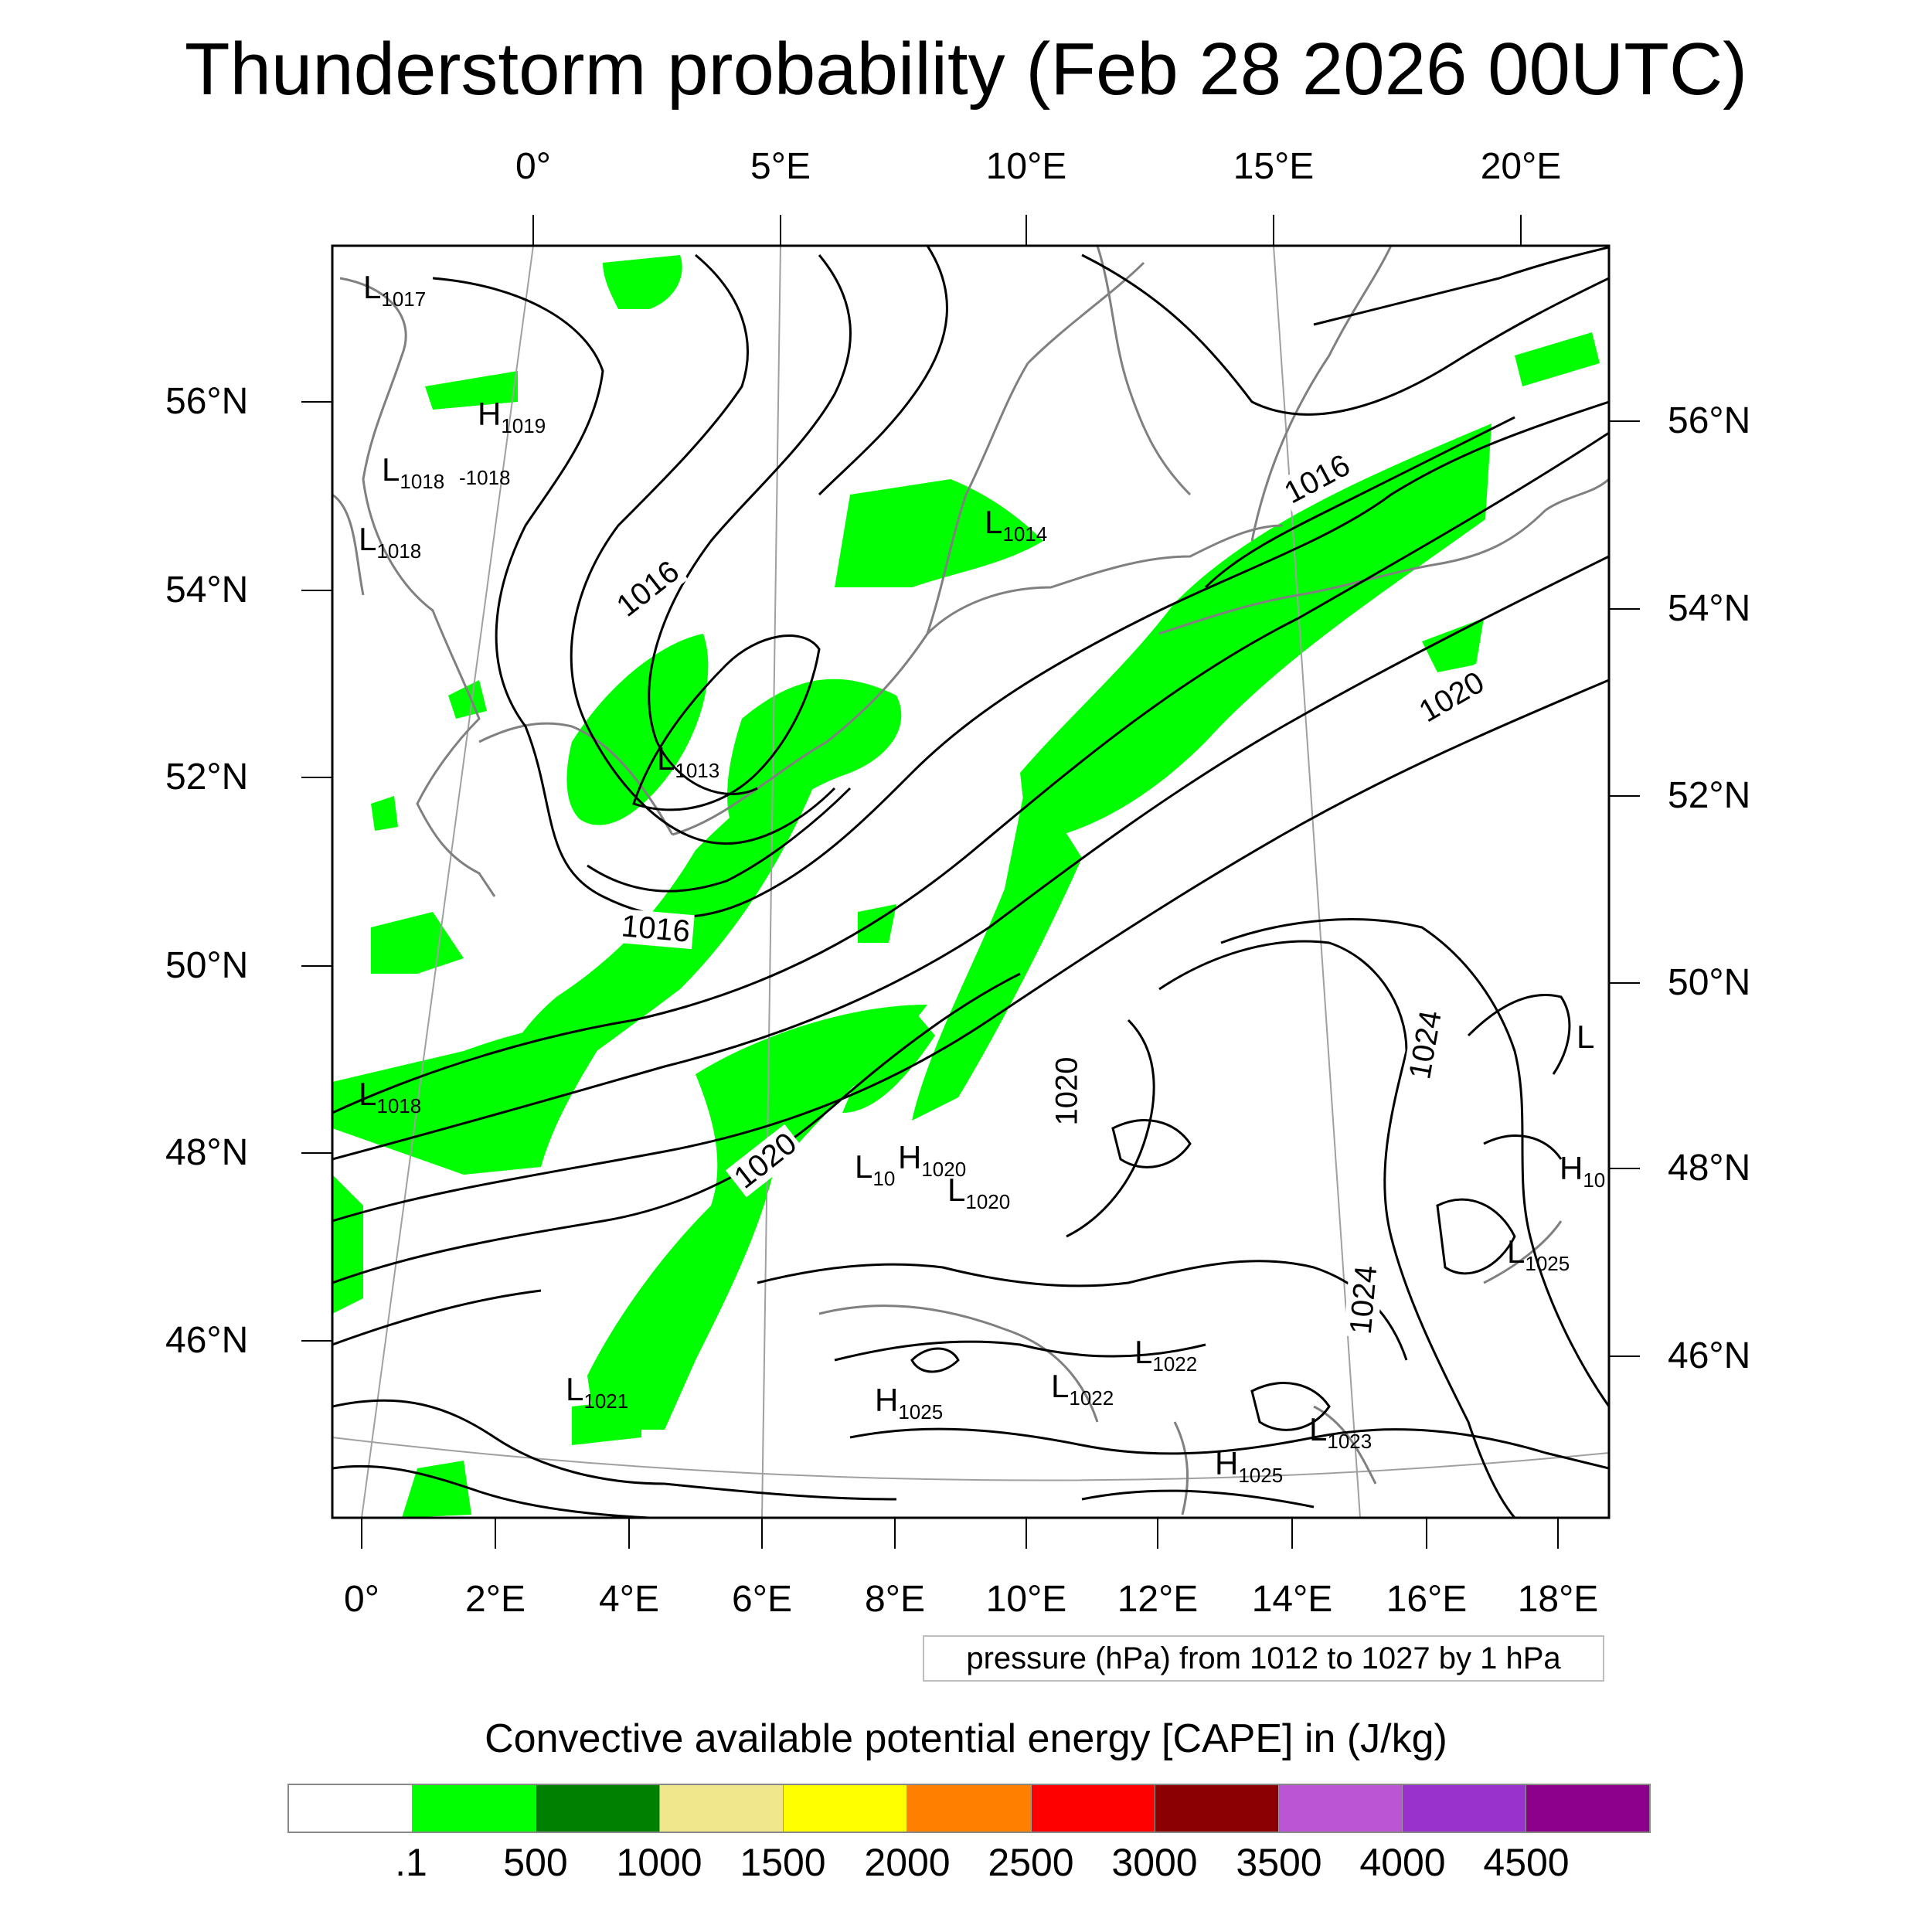 Image resolution: width=1932 pixels, height=1932 pixels. I want to click on pressure-center-label: -1018, so click(485, 478).